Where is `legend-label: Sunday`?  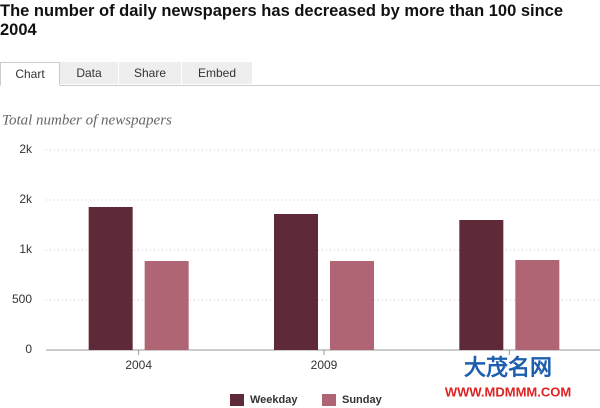 legend-label: Sunday is located at coordinates (362, 400).